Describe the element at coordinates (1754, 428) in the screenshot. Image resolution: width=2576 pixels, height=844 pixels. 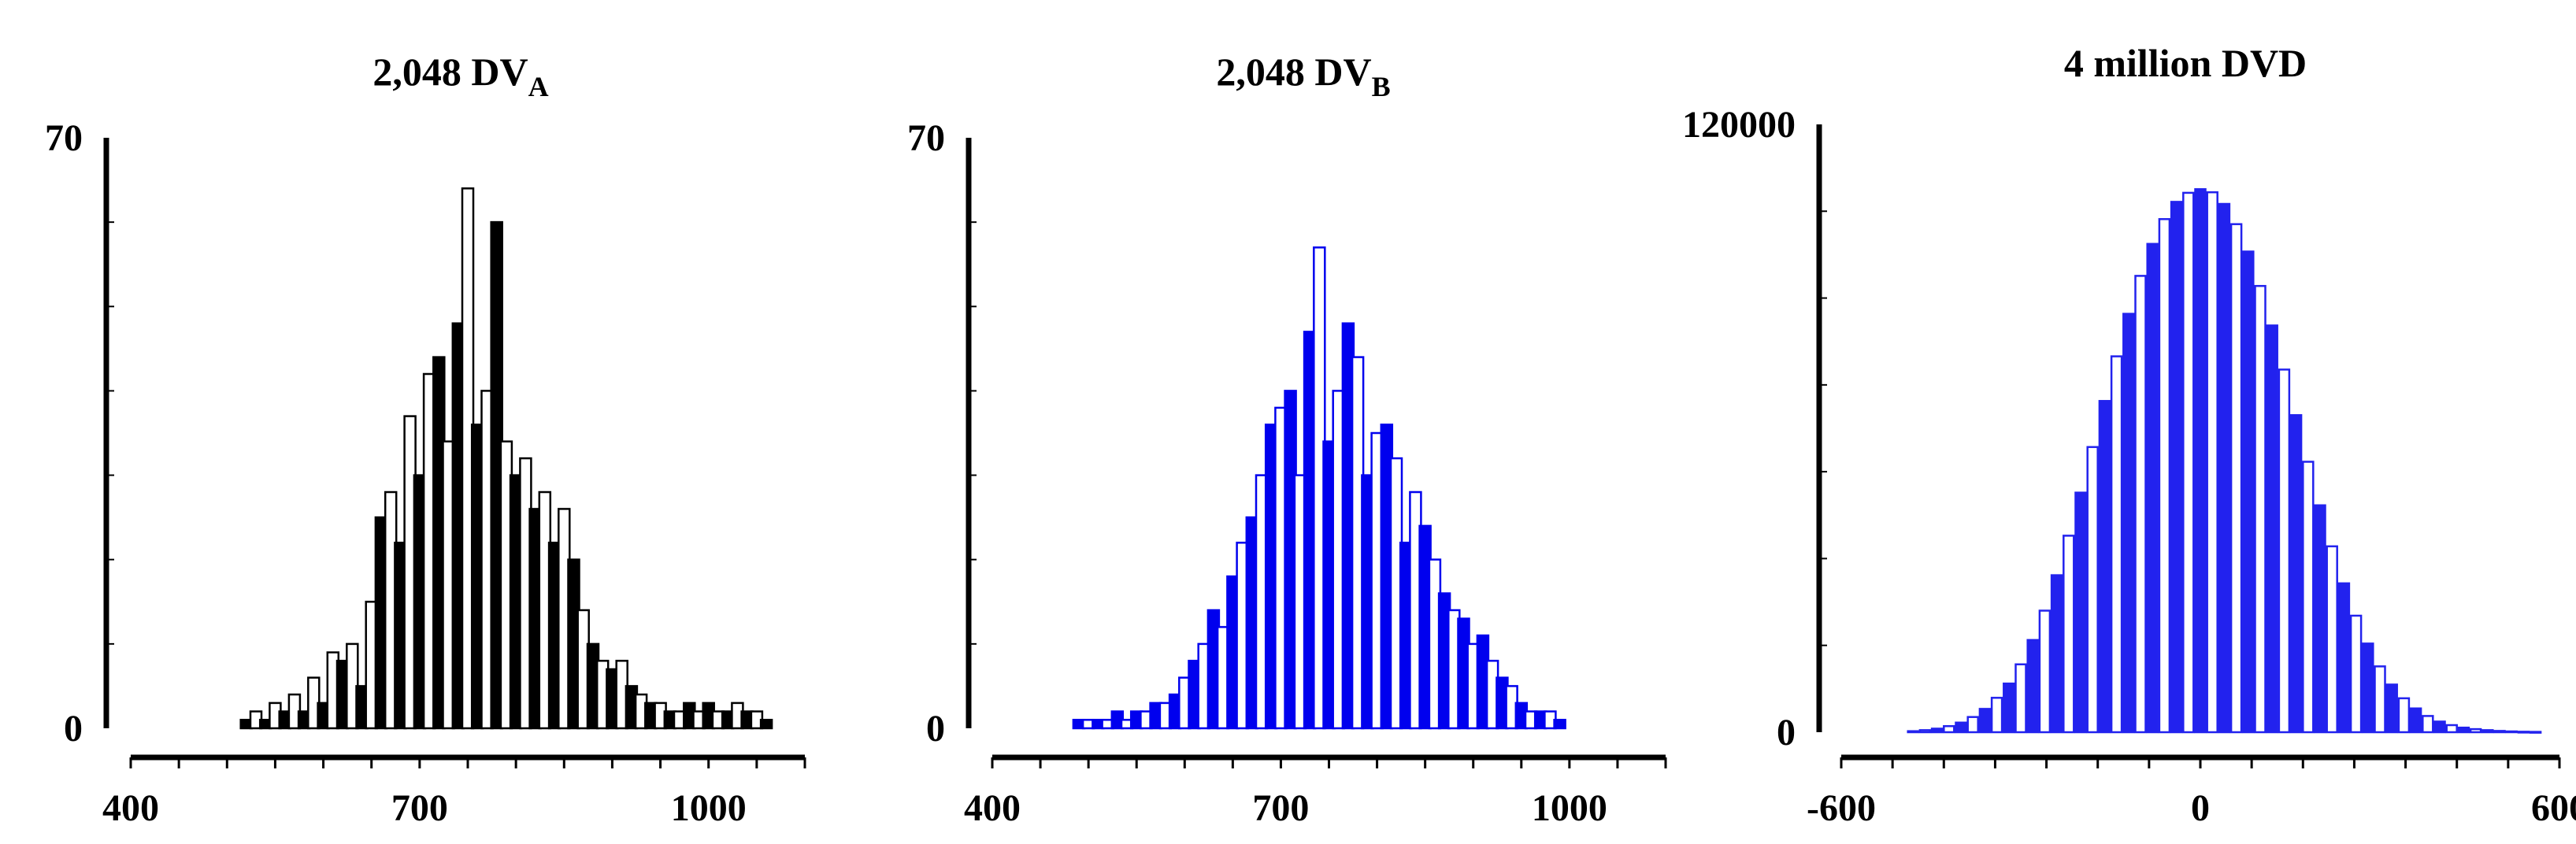
I see `y-ticks-c: 0 120000` at that location.